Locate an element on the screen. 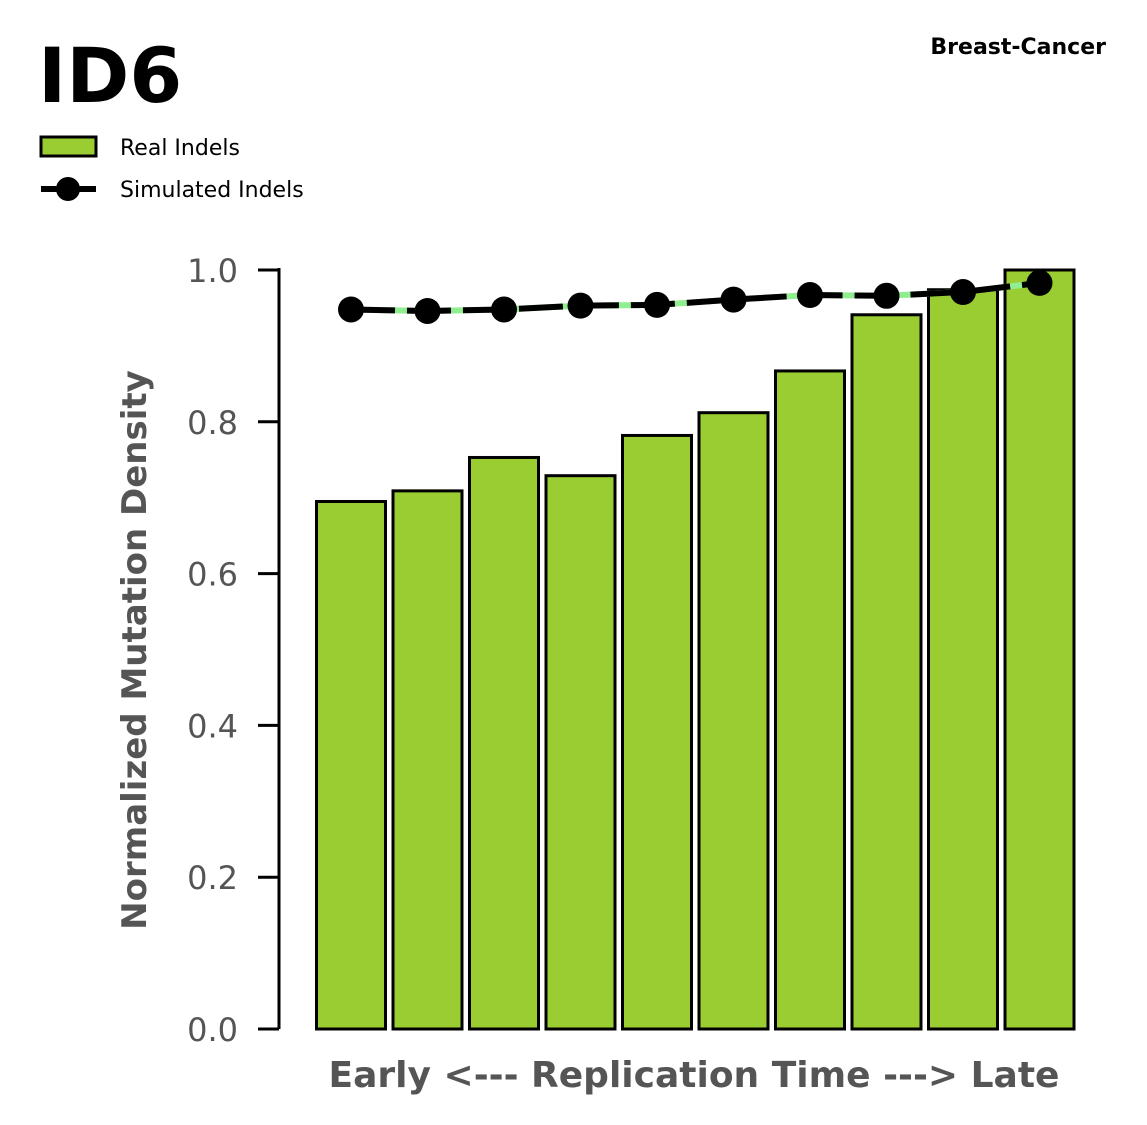 The image size is (1147, 1125). y-tick-label: 0.0 is located at coordinates (212, 1030).